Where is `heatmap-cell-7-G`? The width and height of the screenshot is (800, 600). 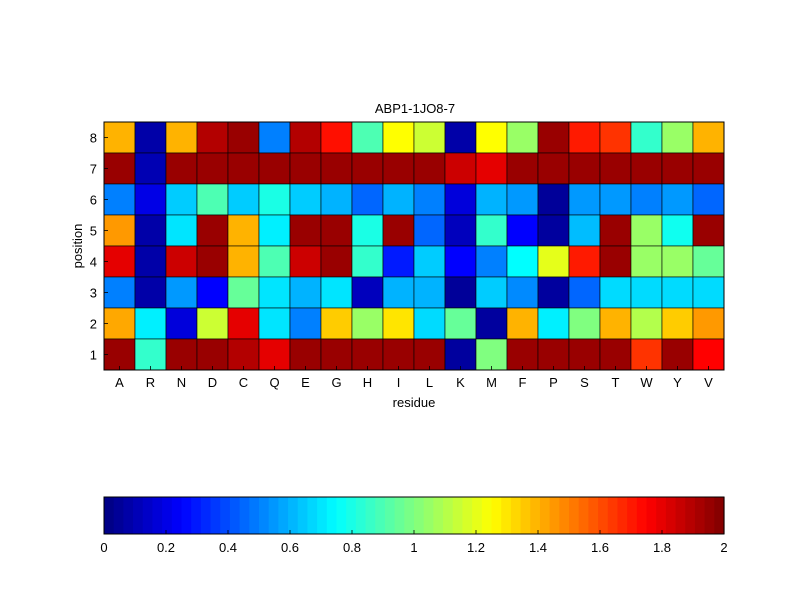 heatmap-cell-7-G is located at coordinates (336, 168).